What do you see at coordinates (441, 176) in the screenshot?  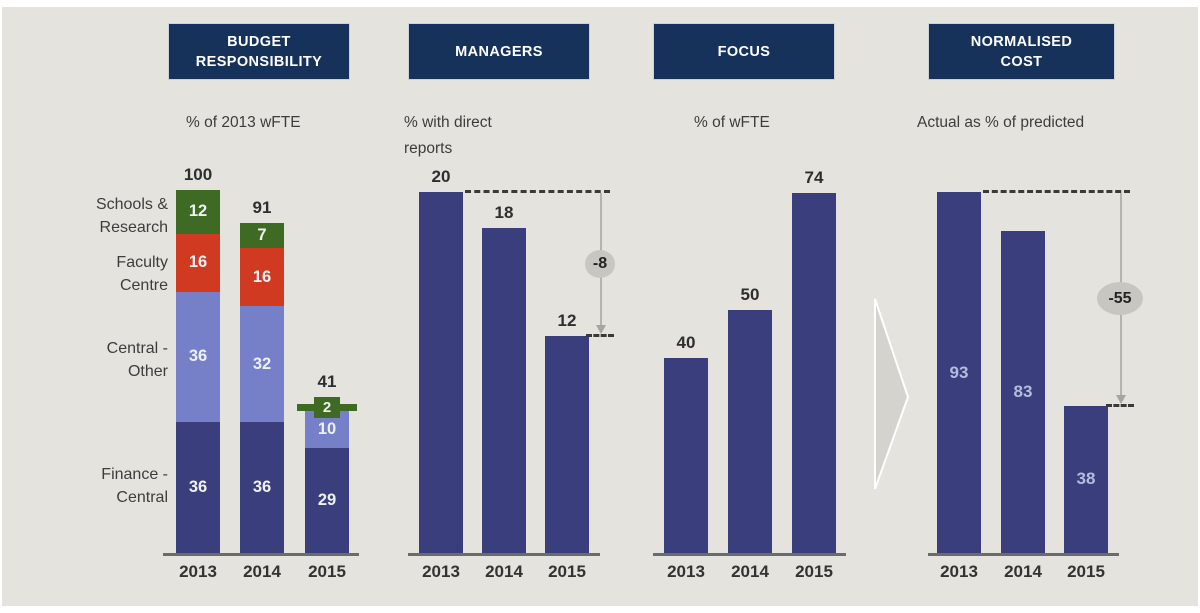 I see `value-label: 20` at bounding box center [441, 176].